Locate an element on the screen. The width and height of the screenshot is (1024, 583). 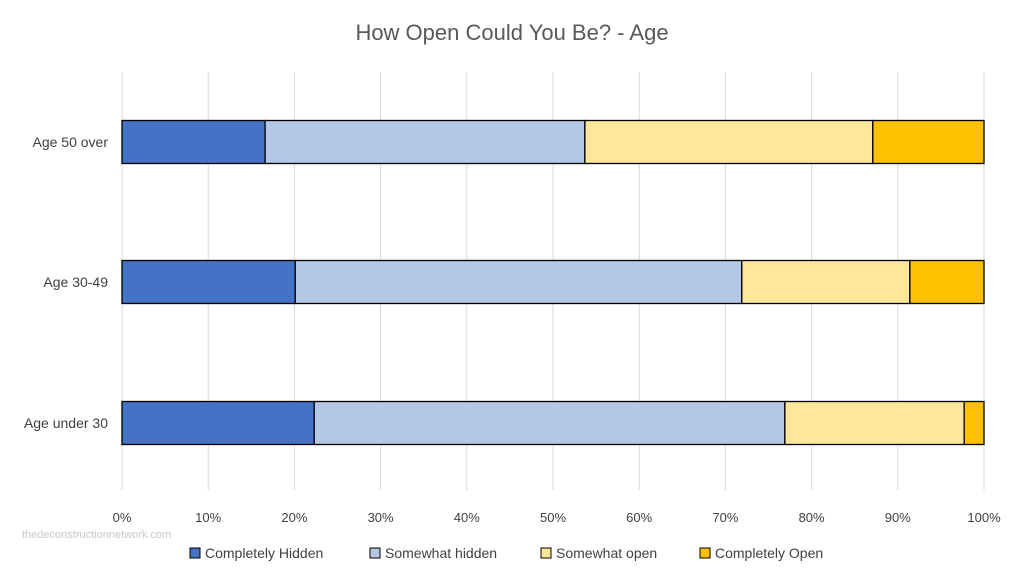
x-tick-label: 10% is located at coordinates (208, 517).